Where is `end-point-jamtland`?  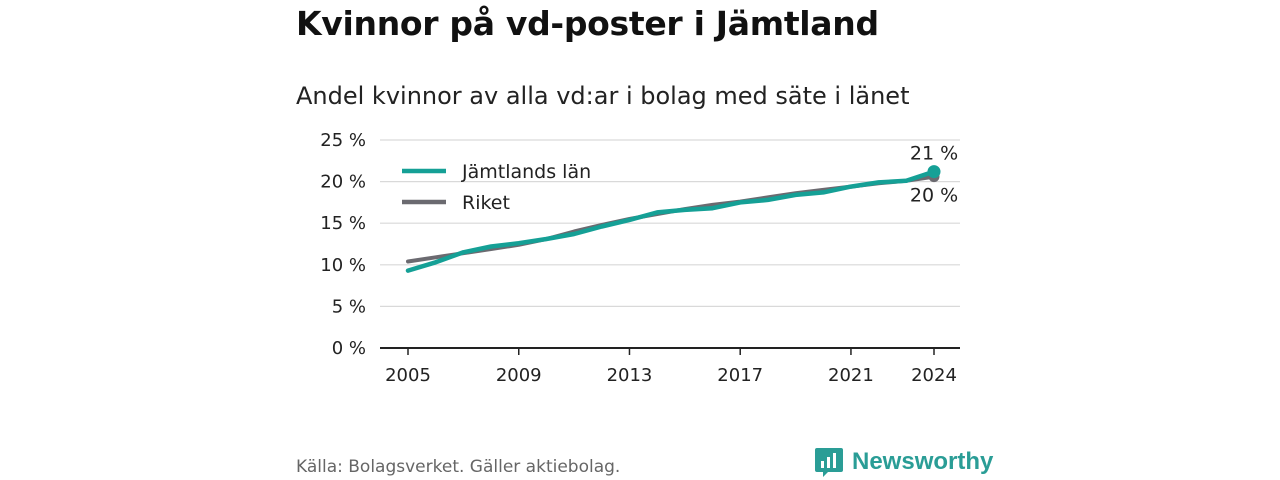
end-point-jamtland is located at coordinates (934, 172).